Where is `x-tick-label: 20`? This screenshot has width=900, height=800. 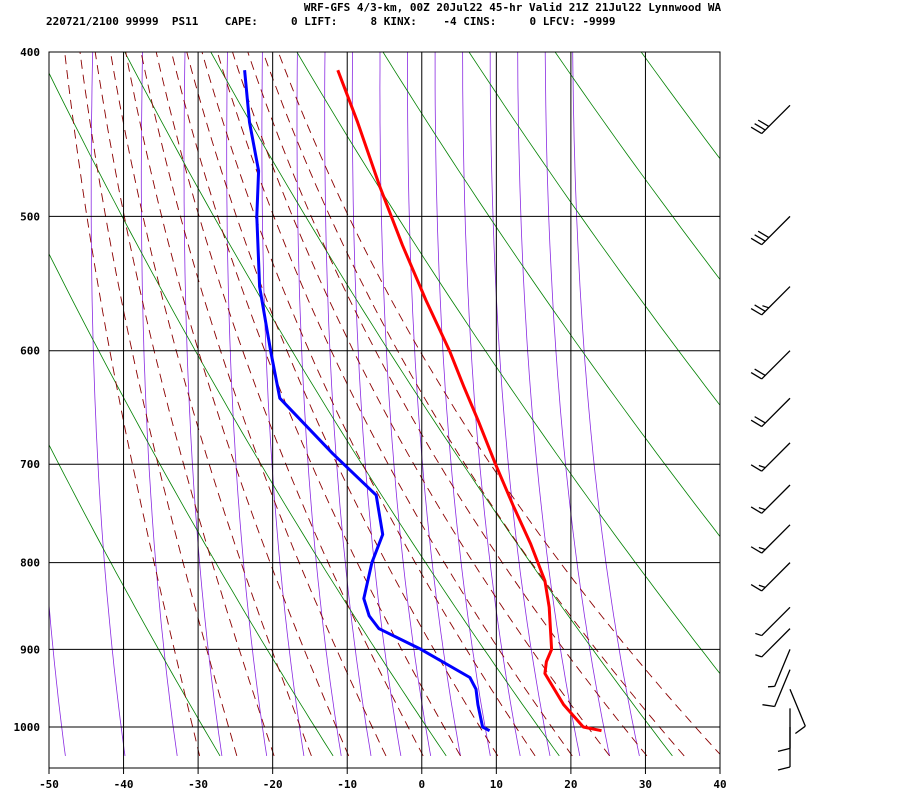
x-tick-label: 20 is located at coordinates (570, 784).